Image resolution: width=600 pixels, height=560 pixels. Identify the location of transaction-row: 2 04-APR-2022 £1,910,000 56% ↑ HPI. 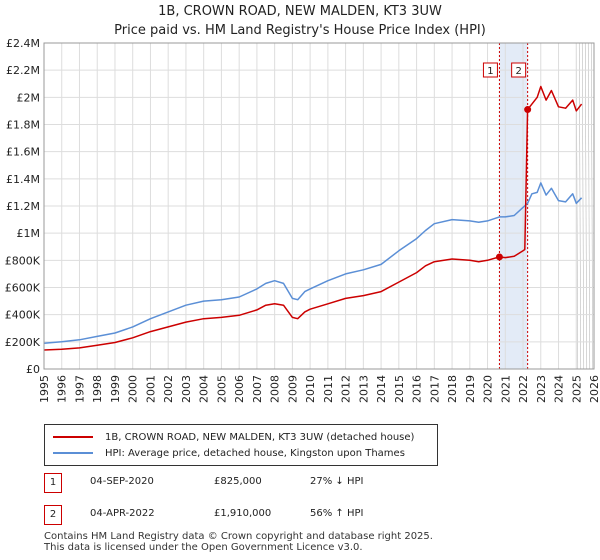
(254, 515).